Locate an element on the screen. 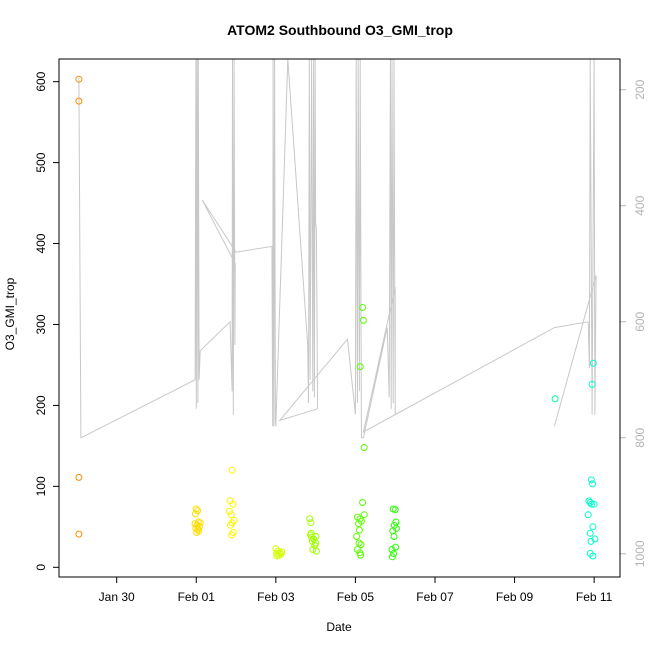 The image size is (650, 650). x-axis-label: Date is located at coordinates (339, 627).